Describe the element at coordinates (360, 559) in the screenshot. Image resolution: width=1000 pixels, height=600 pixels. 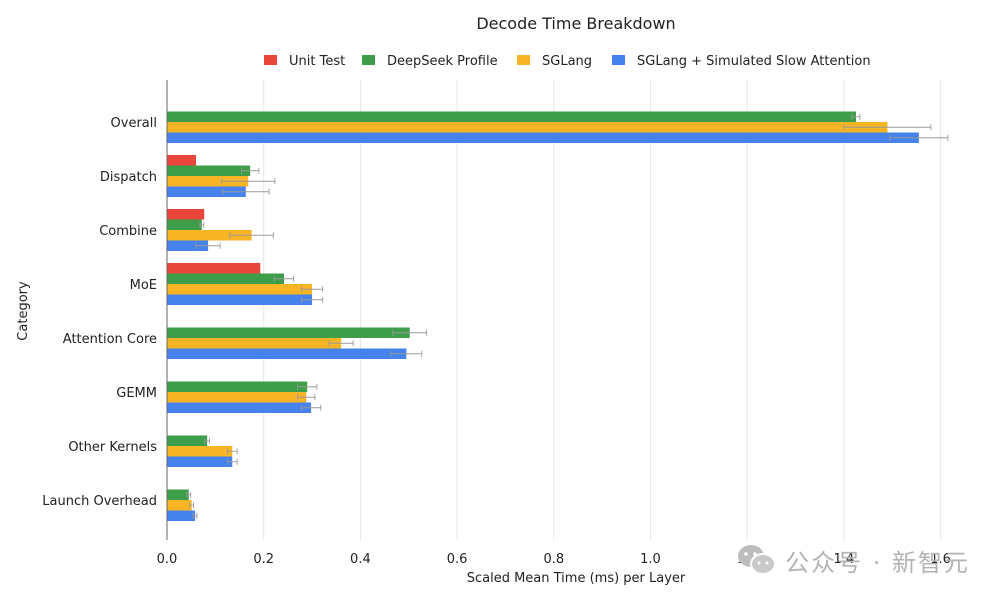
I see `x-tick-label: 0.4` at that location.